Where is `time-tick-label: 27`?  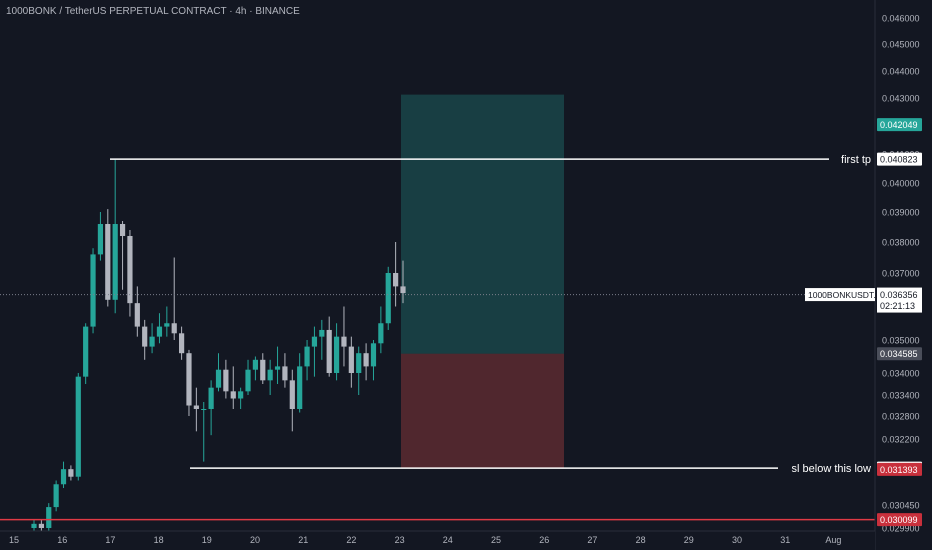
time-tick-label: 27 is located at coordinates (592, 540).